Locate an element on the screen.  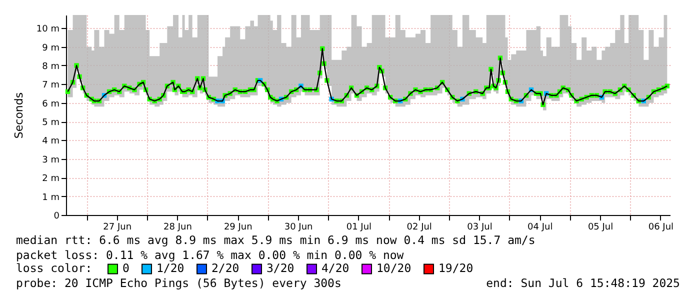
legend-label: 10/20 is located at coordinates (394, 268).